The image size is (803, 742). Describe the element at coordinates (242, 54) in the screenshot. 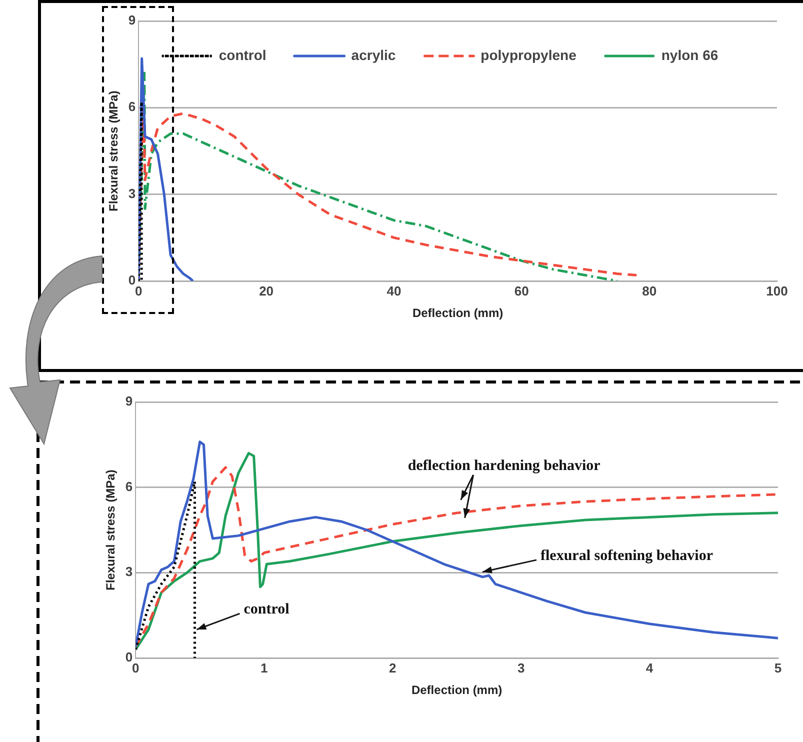

I see `legend-label: control` at that location.